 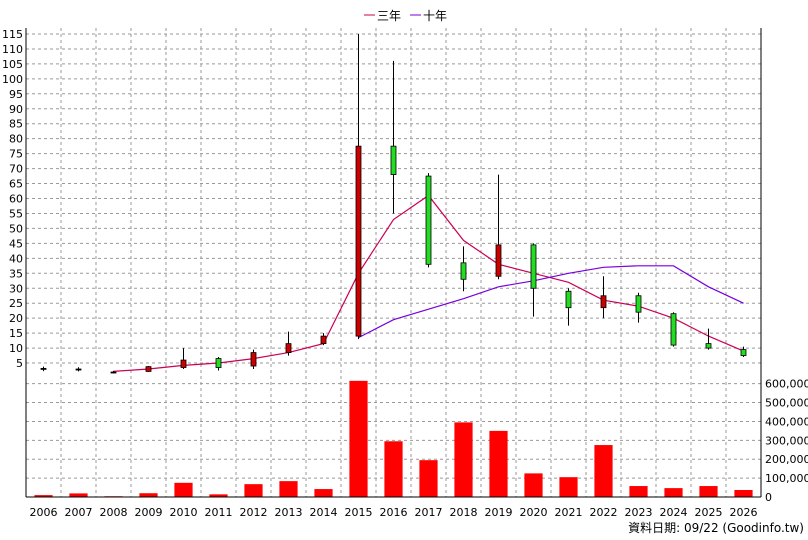 I want to click on x-tick-label: 2018, so click(x=464, y=512).